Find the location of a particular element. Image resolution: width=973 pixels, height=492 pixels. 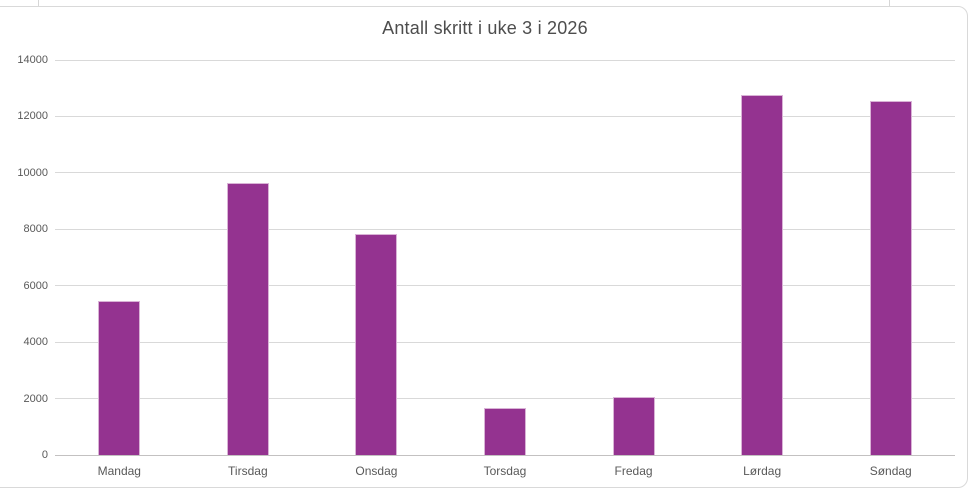

bar-torsdag is located at coordinates (505, 431).